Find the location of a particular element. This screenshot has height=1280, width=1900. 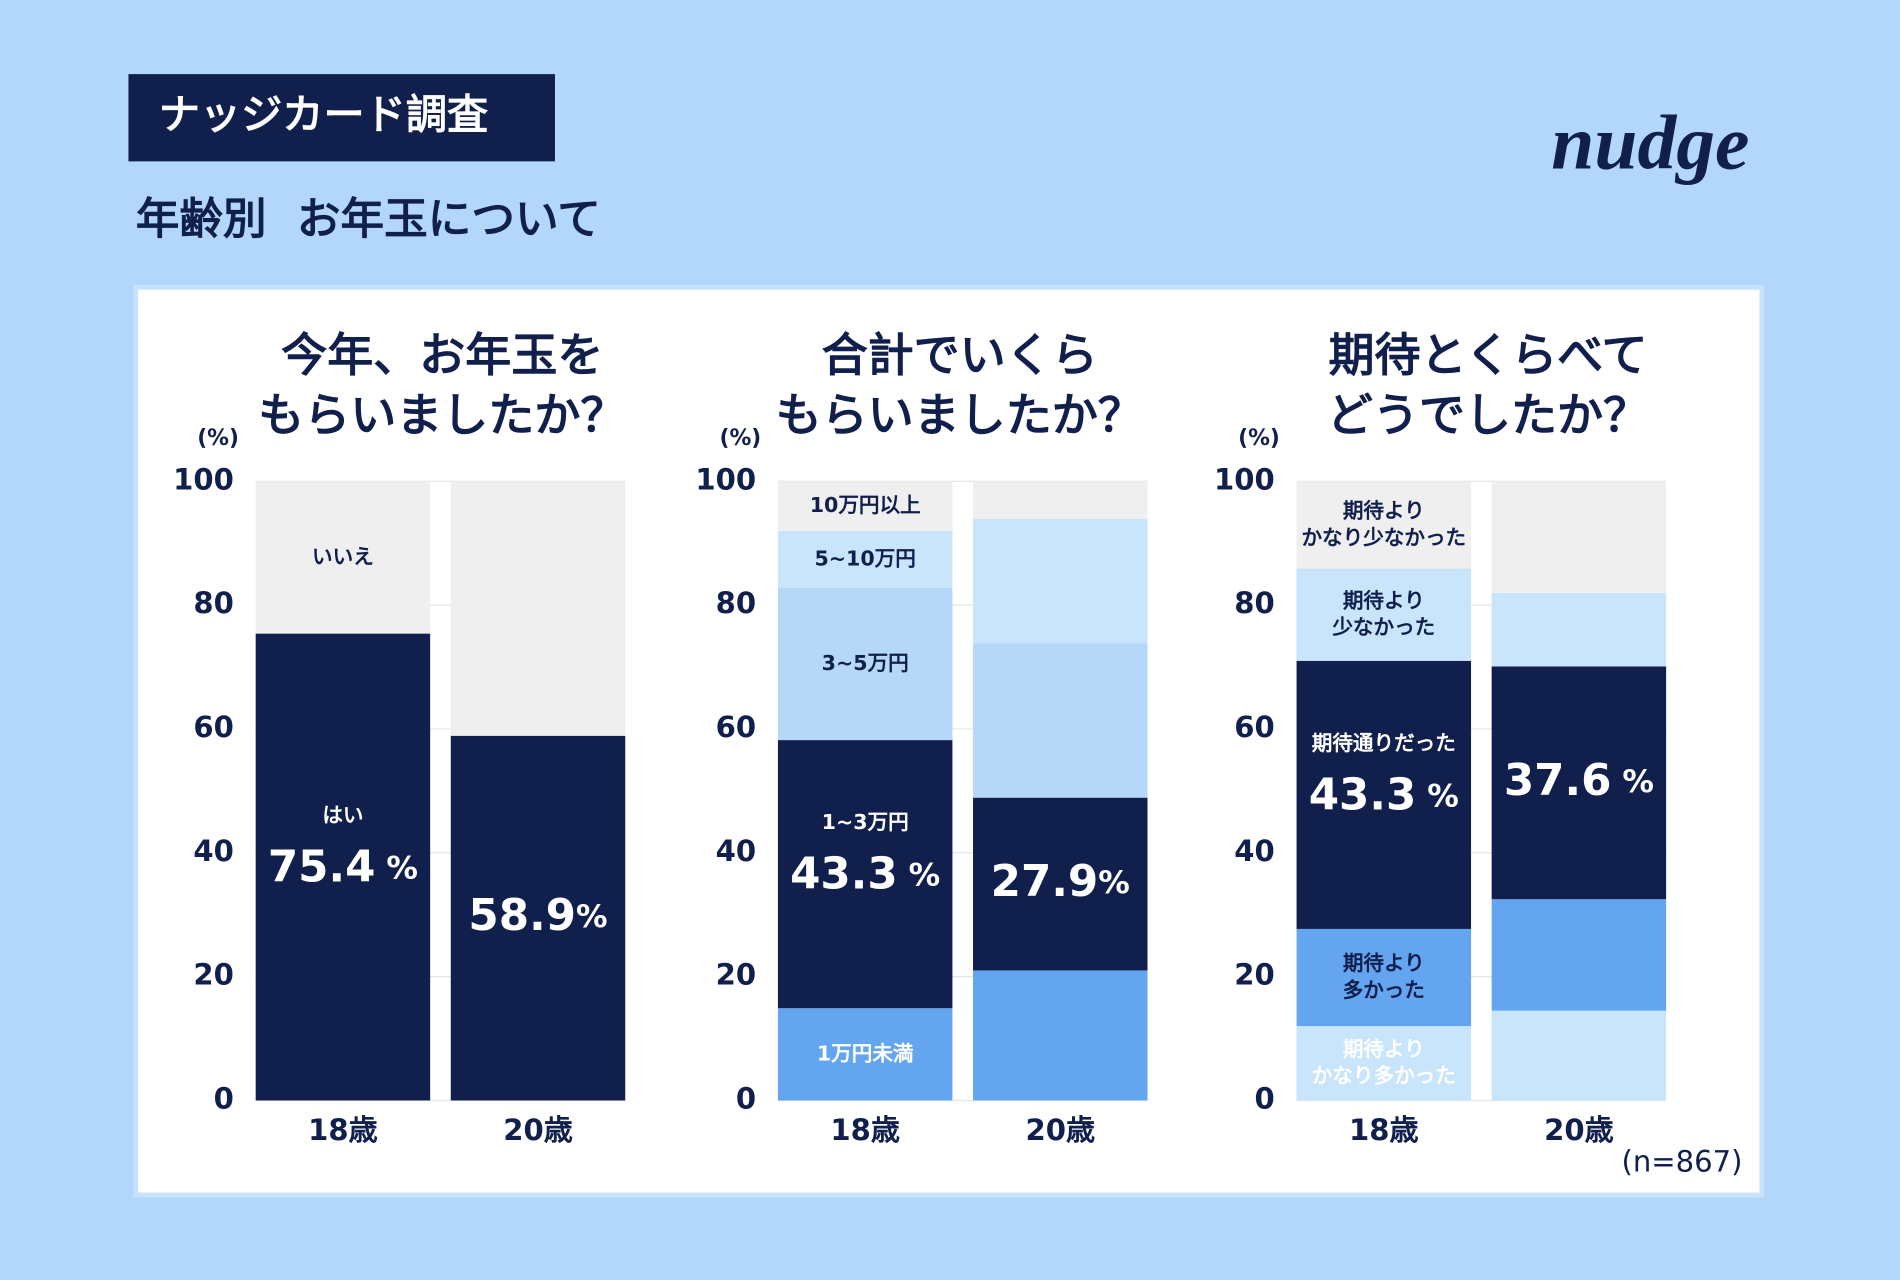

segment-label: 期待よりかなり多かった is located at coordinates (1384, 1062).